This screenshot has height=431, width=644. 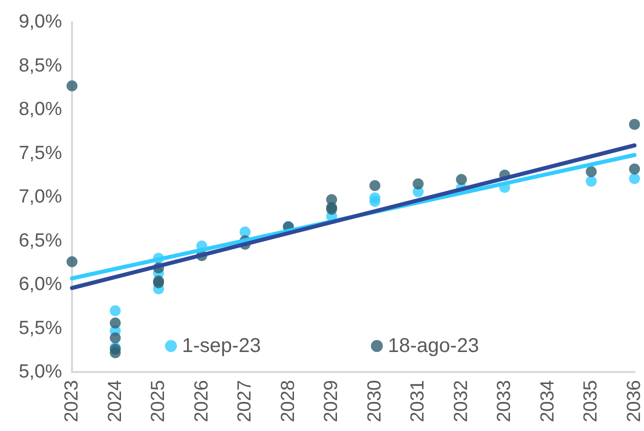 What do you see at coordinates (418, 401) in the screenshot?
I see `x-tick-label: 2031` at bounding box center [418, 401].